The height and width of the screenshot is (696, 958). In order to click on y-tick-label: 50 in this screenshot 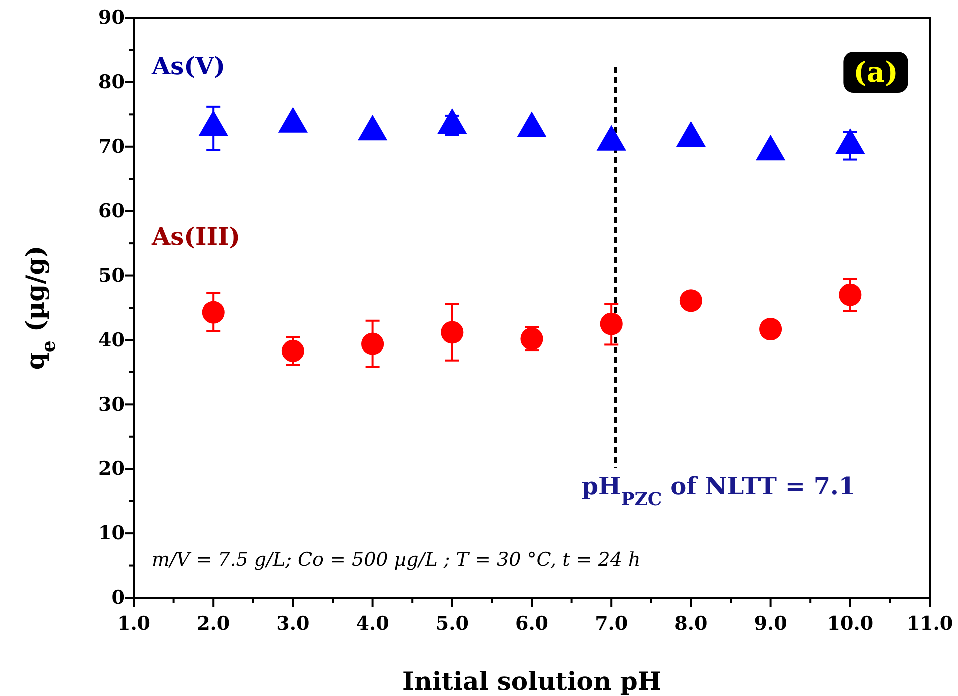, I will do `click(111, 275)`.